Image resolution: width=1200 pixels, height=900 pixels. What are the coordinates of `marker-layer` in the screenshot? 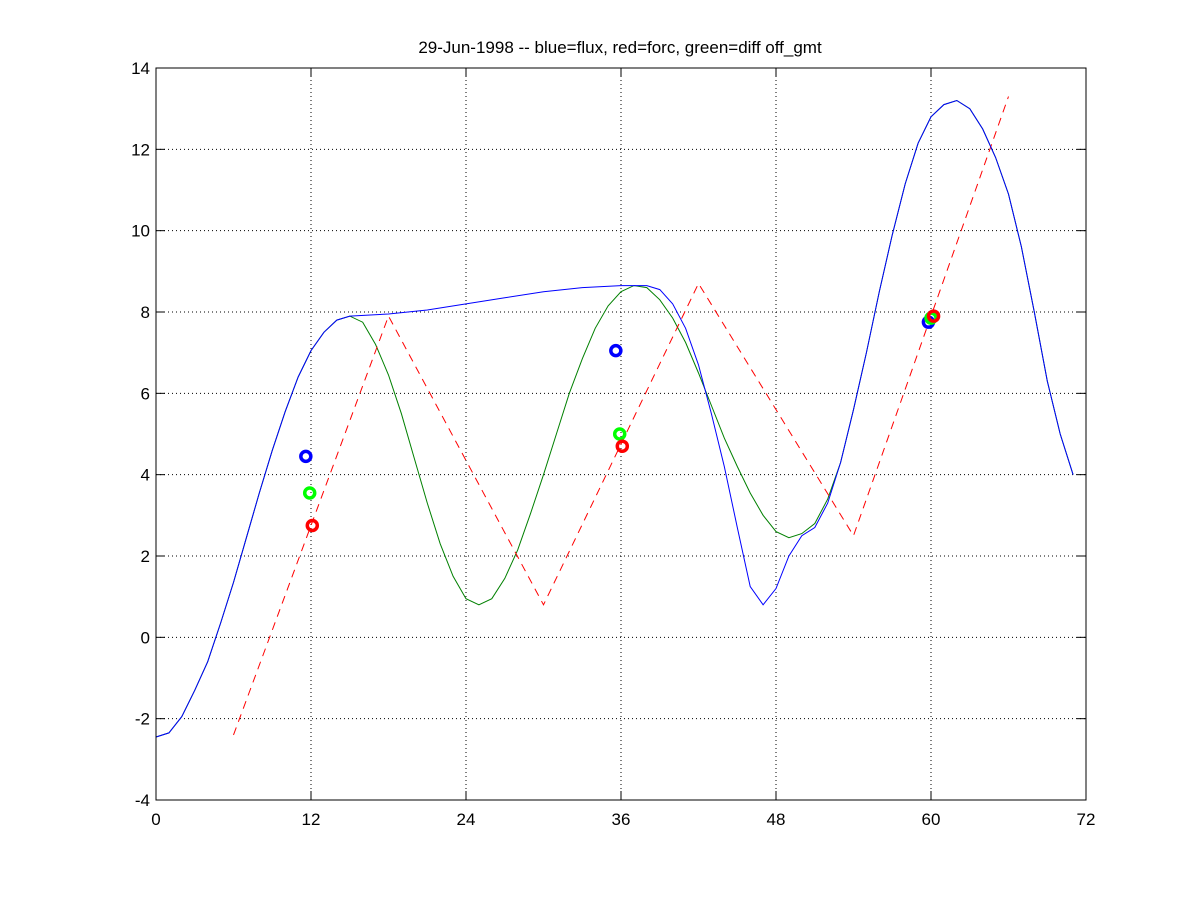 It's located at (620, 421).